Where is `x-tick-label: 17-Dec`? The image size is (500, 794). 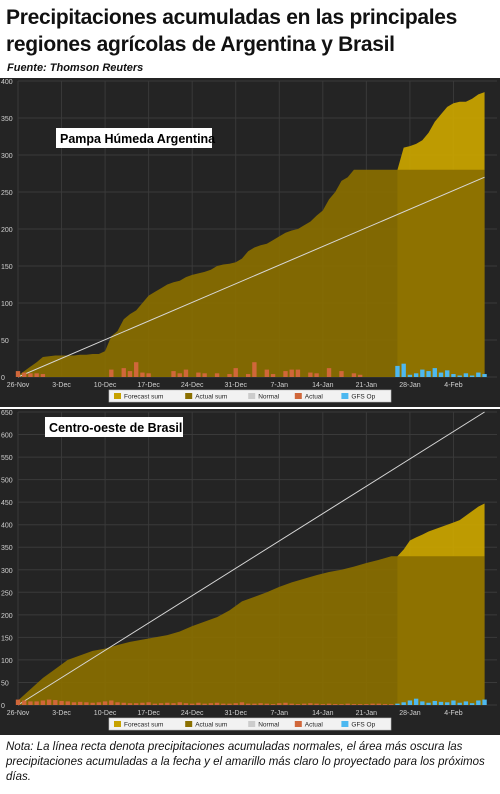
x-tick-label: 17-Dec is located at coordinates (148, 385).